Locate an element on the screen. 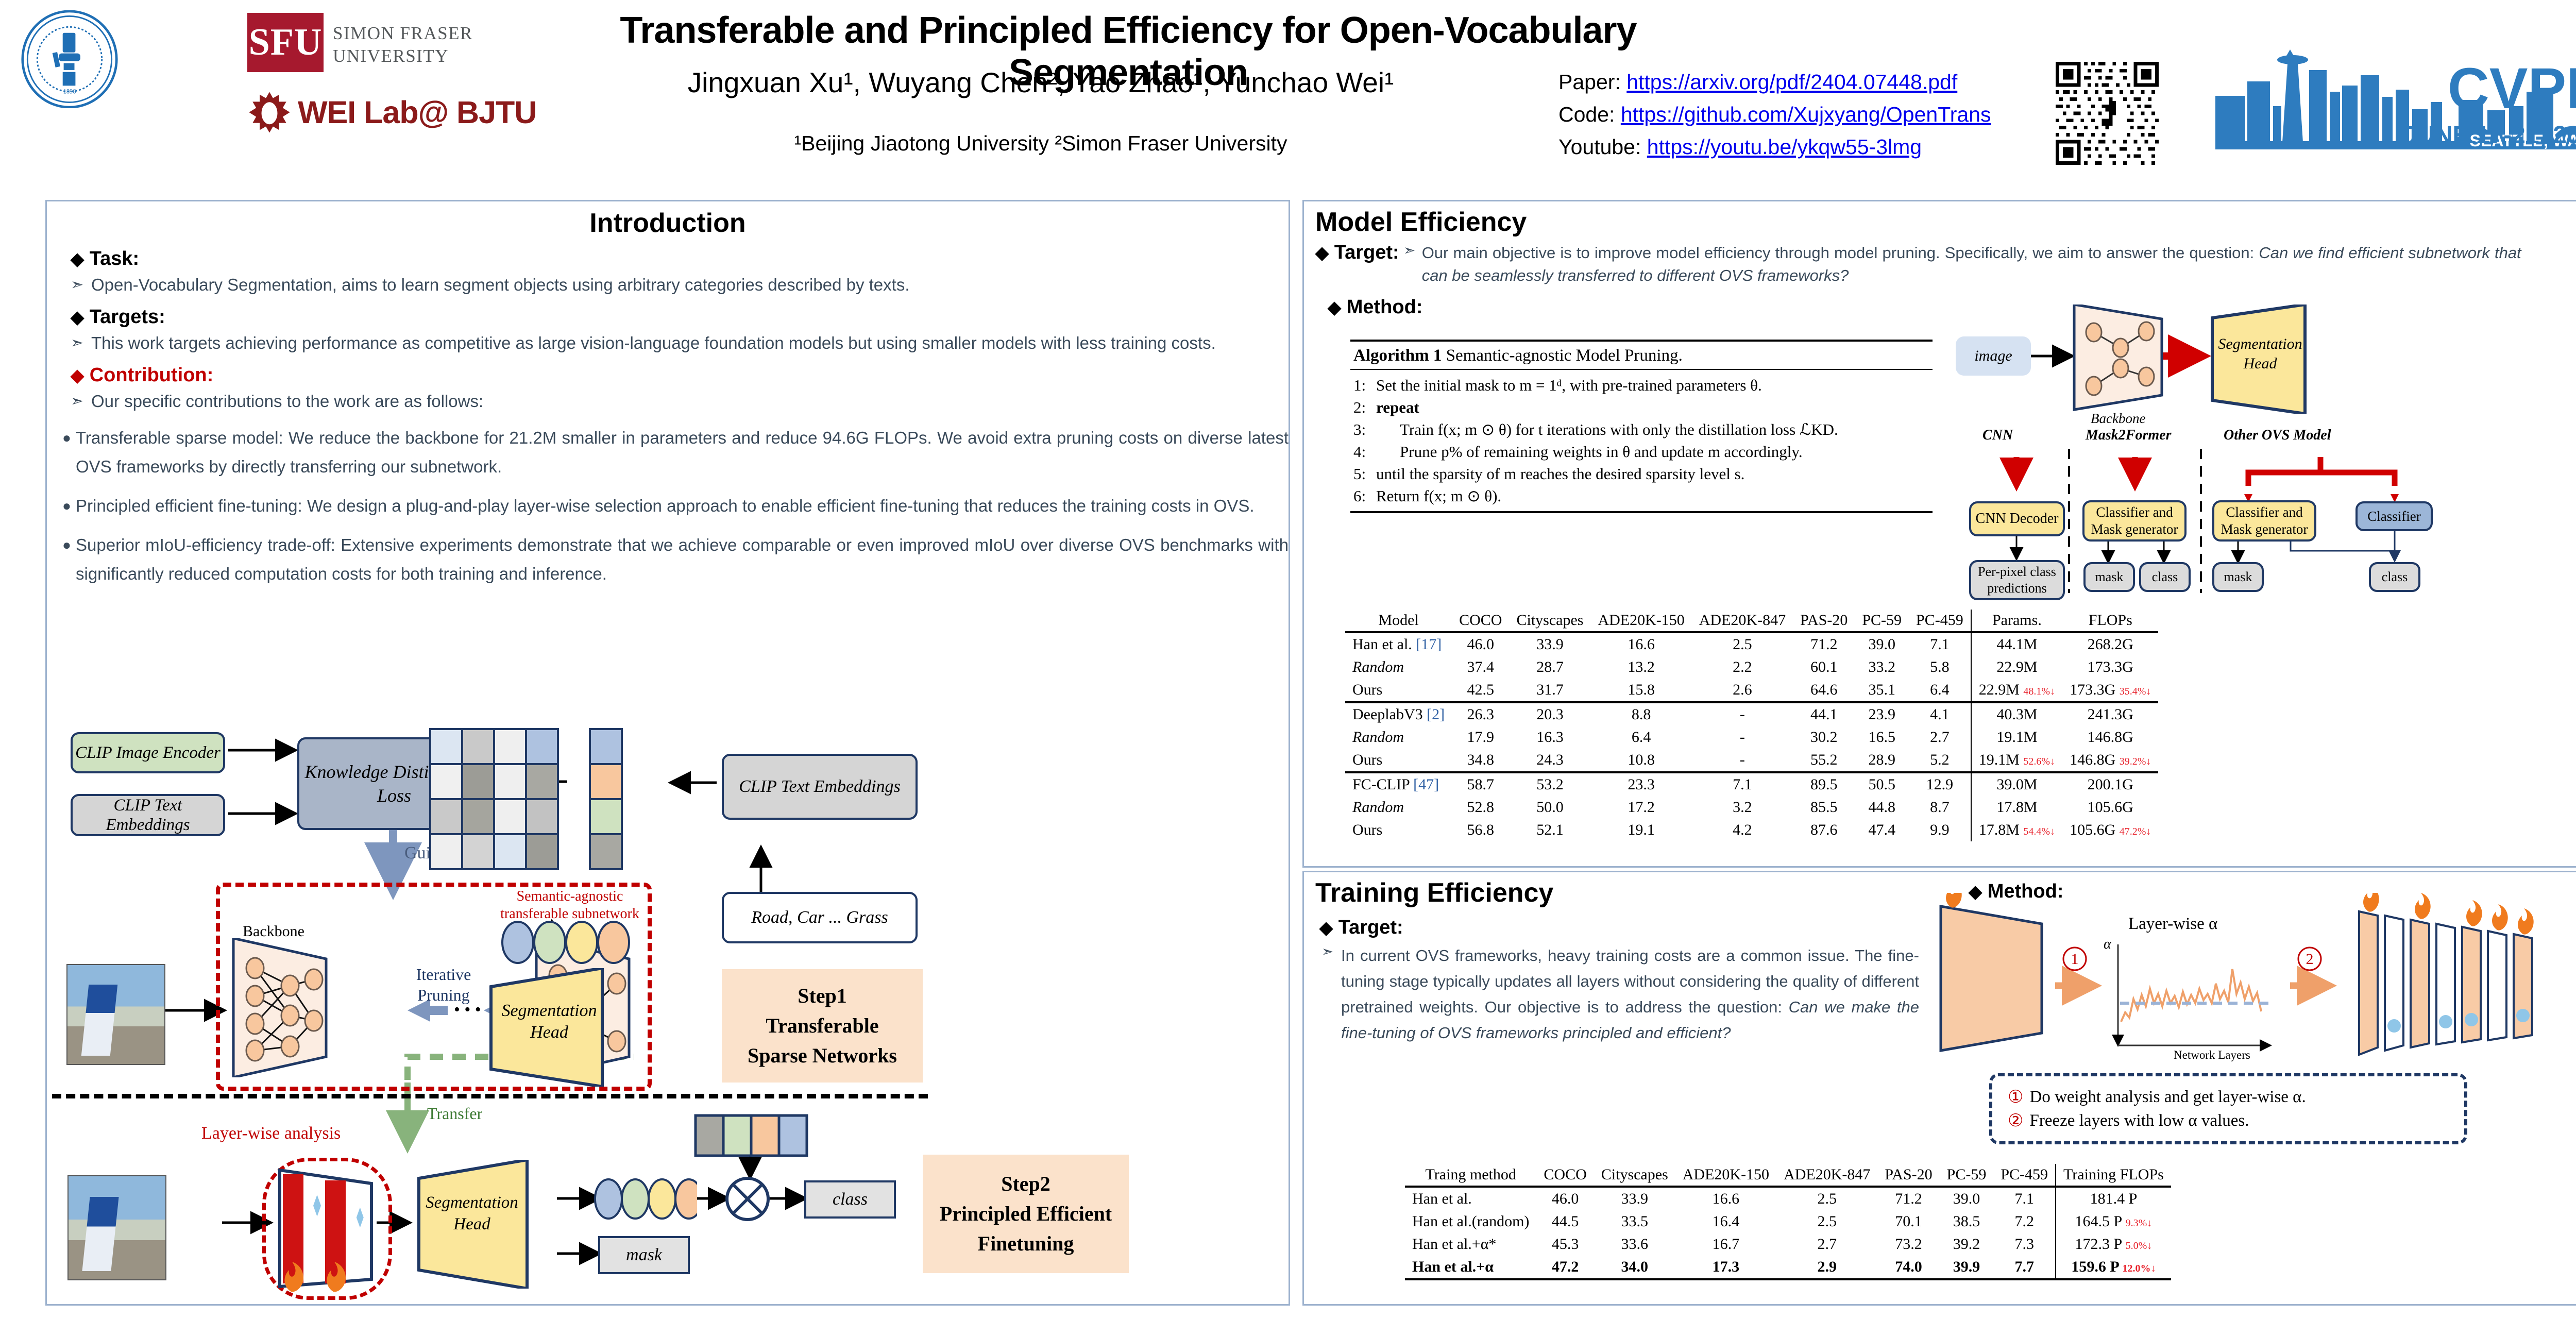 The width and height of the screenshot is (2576, 1319). te-cell: 38.5 is located at coordinates (1966, 1221).